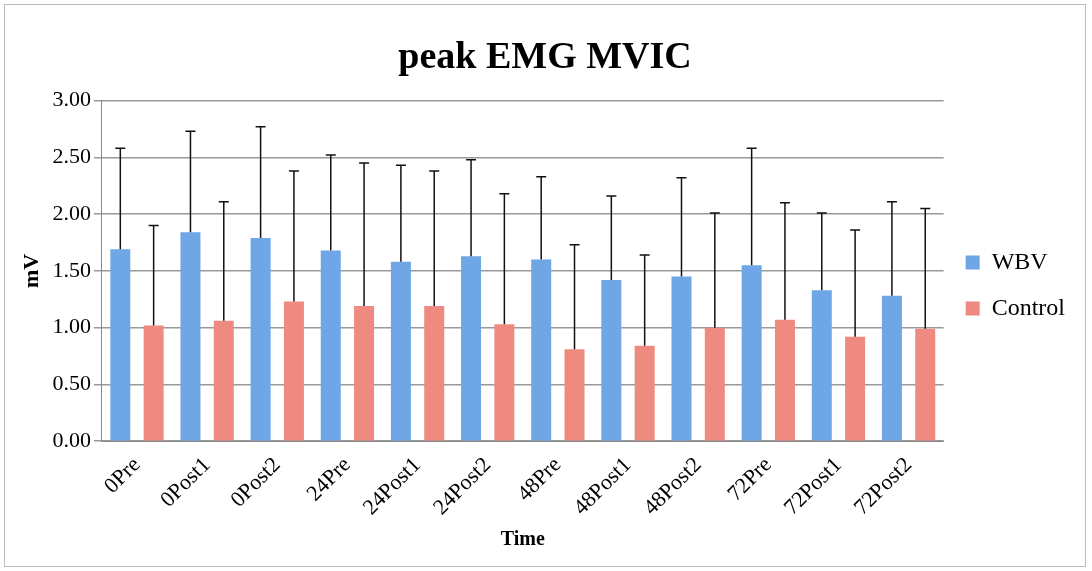  What do you see at coordinates (1020, 260) in the screenshot?
I see `legend-label: WBV` at bounding box center [1020, 260].